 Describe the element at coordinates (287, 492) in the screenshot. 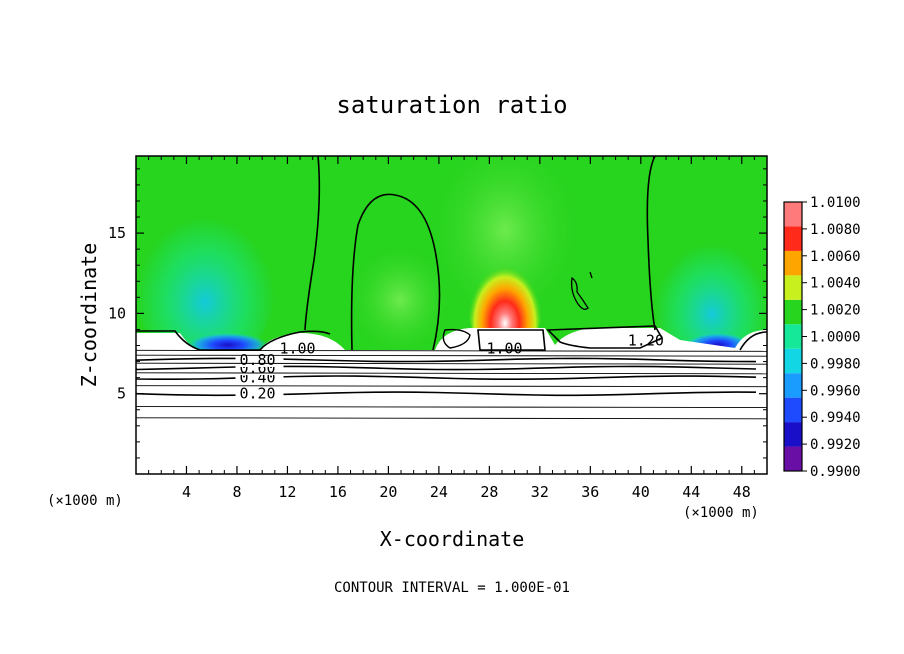

I see `x-tick-label: 12` at that location.